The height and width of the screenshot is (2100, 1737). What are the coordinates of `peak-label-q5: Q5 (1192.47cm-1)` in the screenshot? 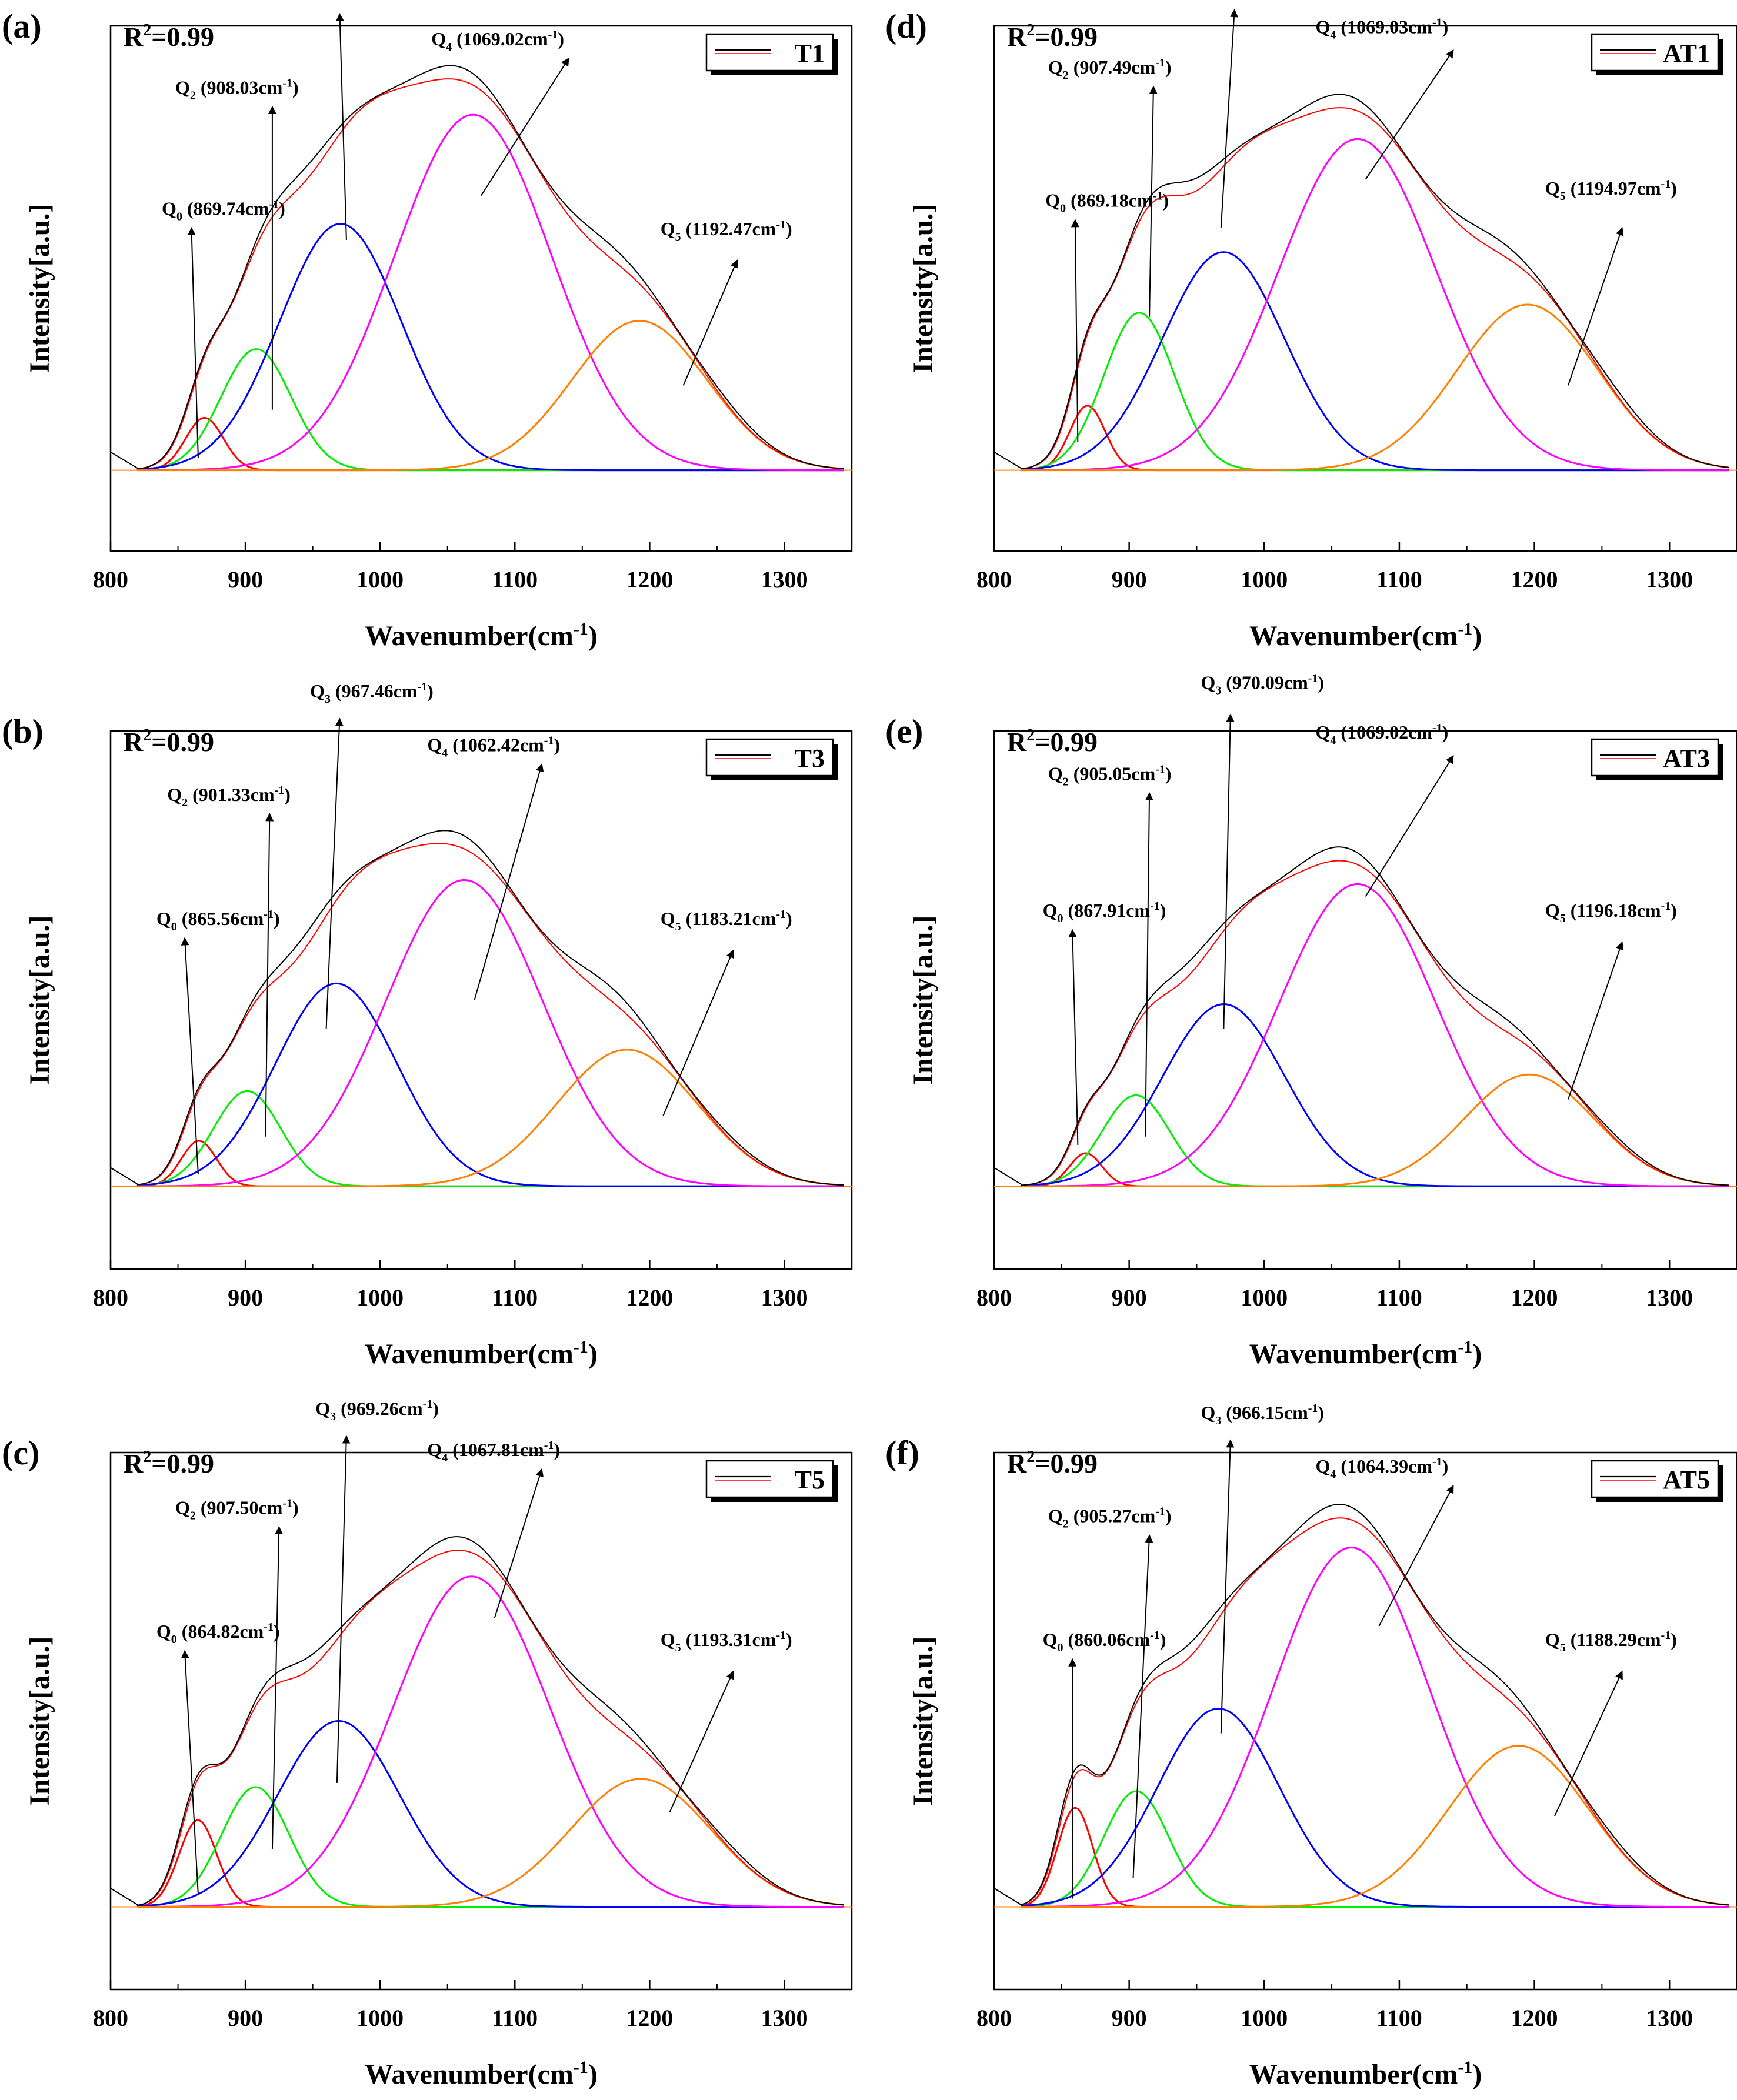 It's located at (726, 230).